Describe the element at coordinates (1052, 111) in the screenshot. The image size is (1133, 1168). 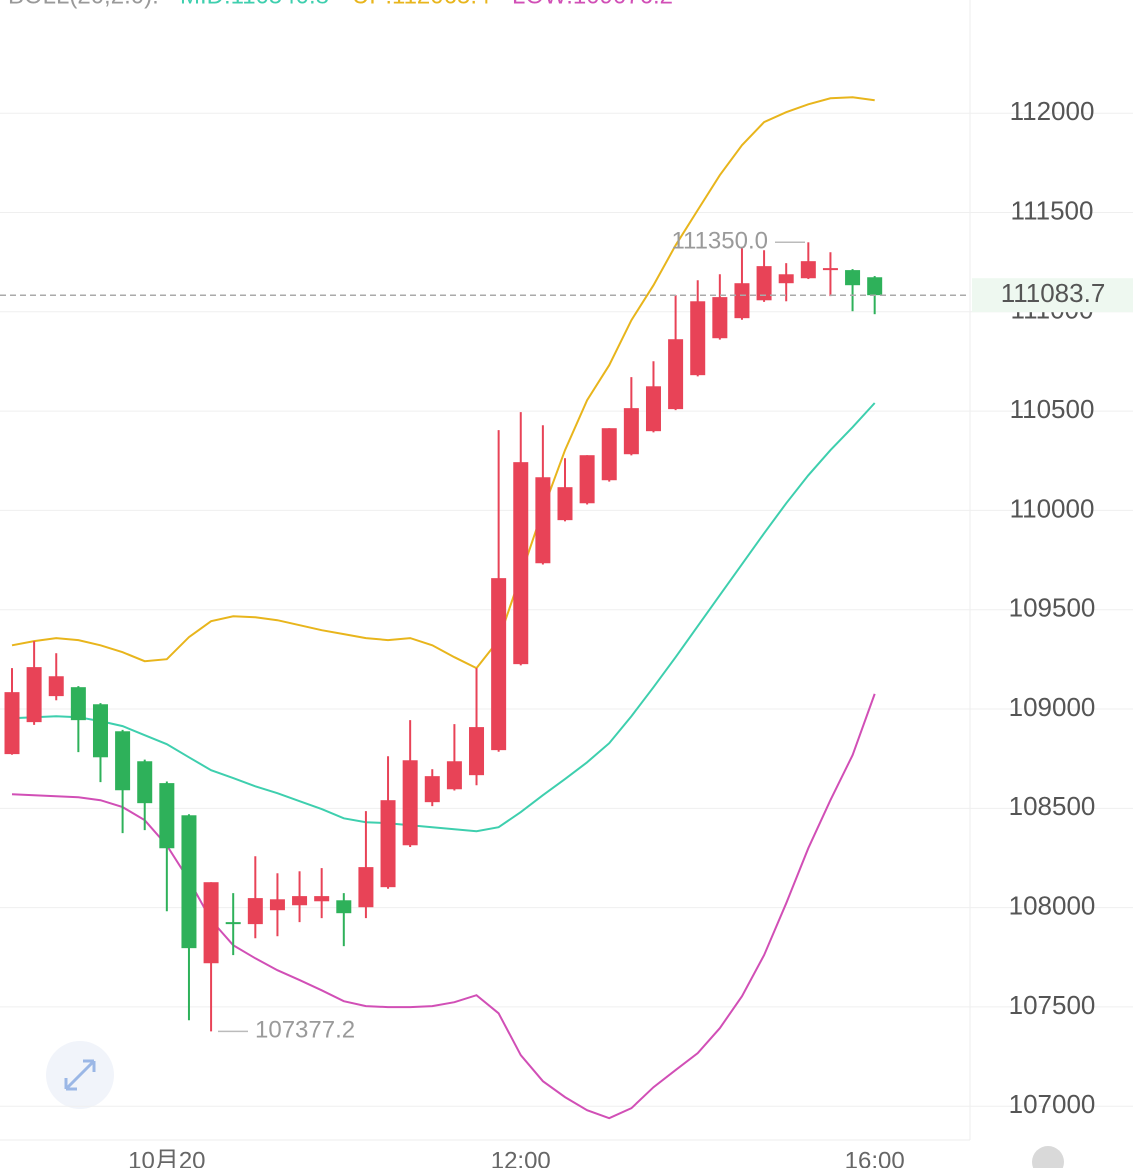
I see `y-tick-label: 112000` at that location.